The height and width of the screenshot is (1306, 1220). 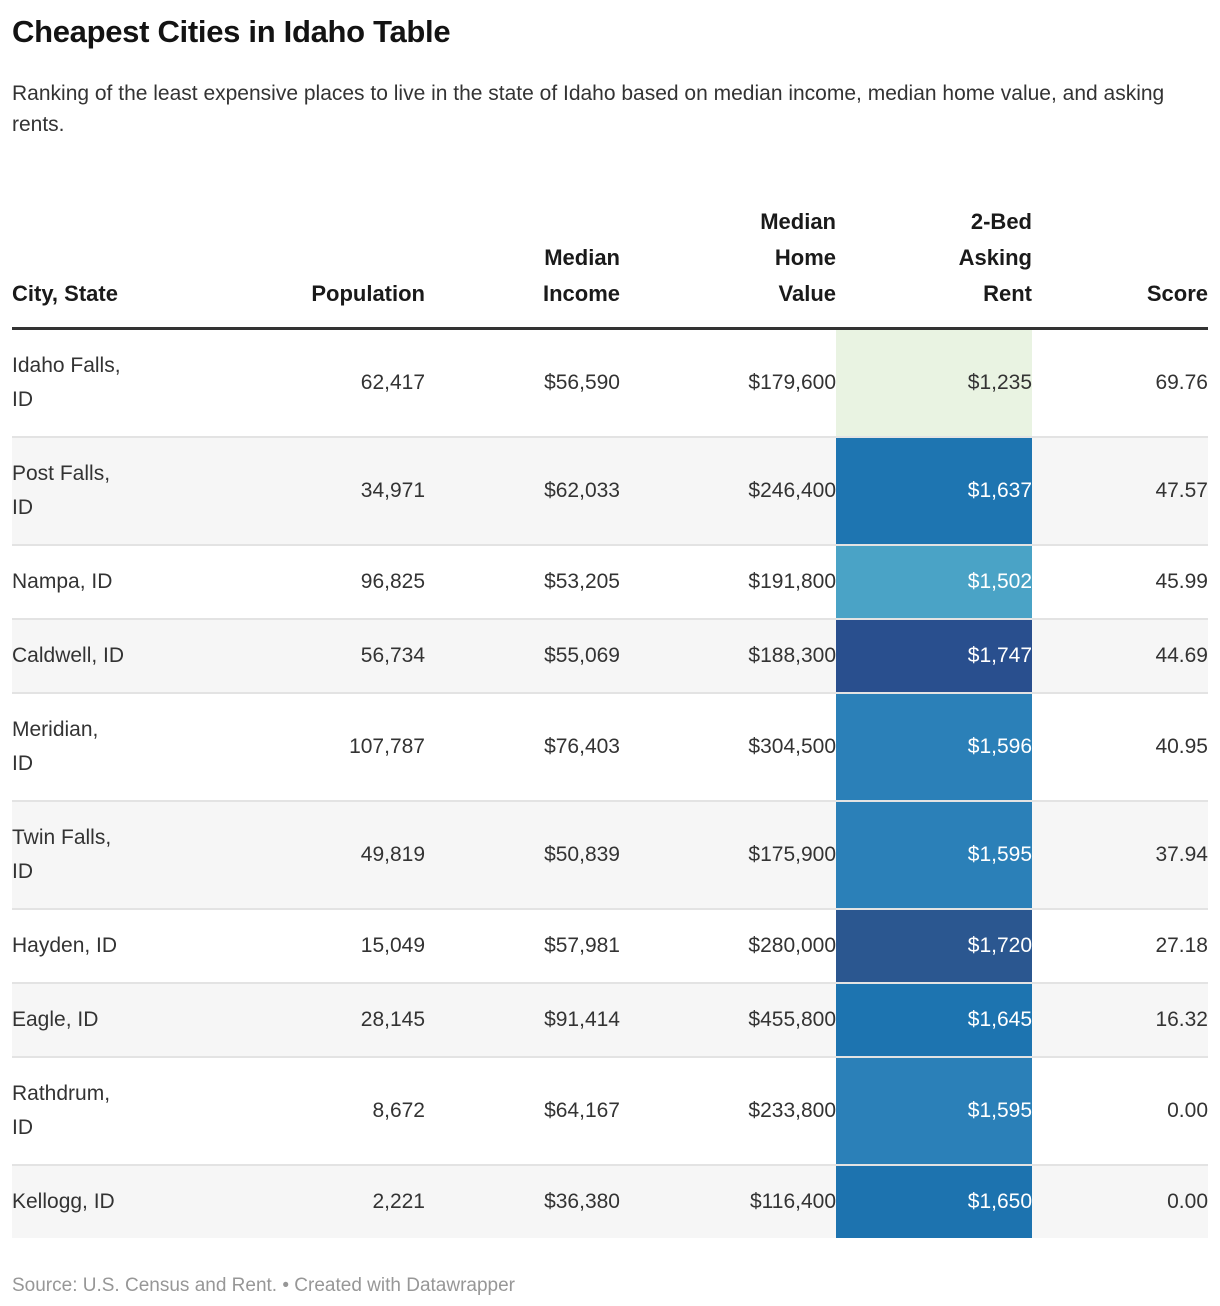 I want to click on income-cell: $53,205, so click(x=522, y=581).